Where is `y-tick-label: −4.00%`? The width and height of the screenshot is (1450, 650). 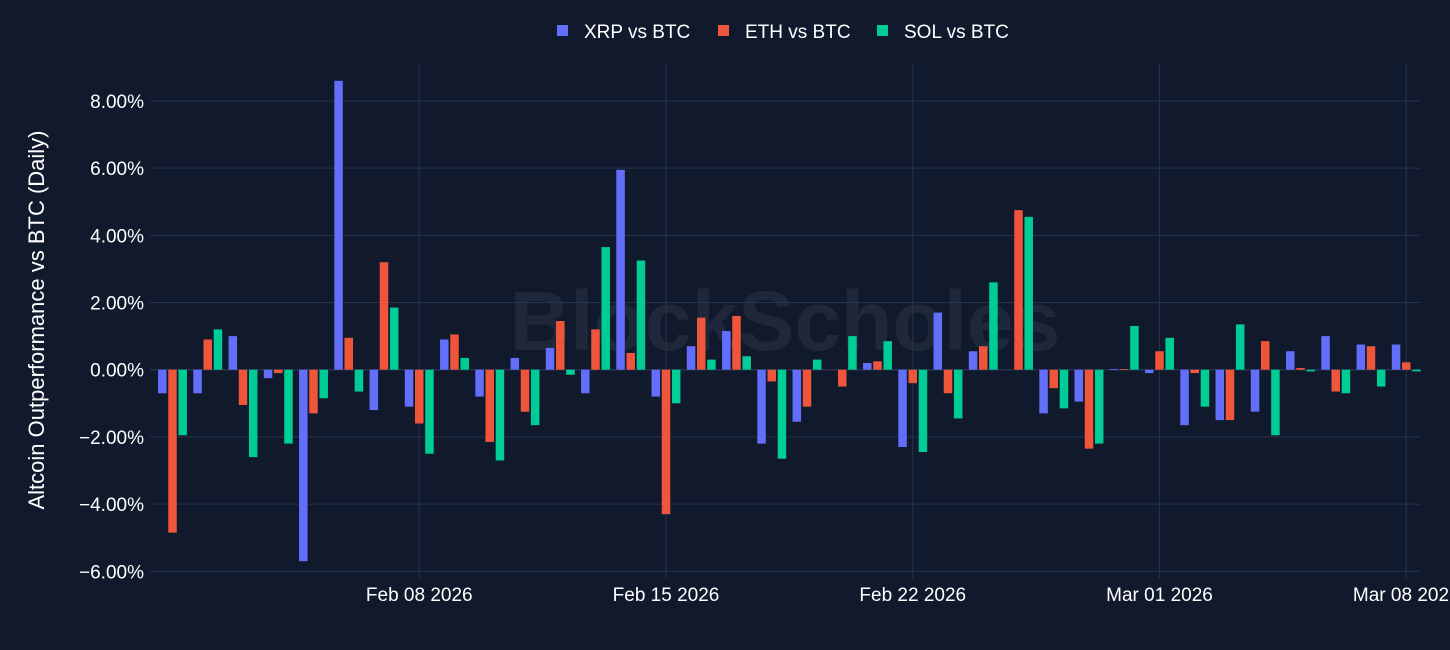 y-tick-label: −4.00% is located at coordinates (111, 505).